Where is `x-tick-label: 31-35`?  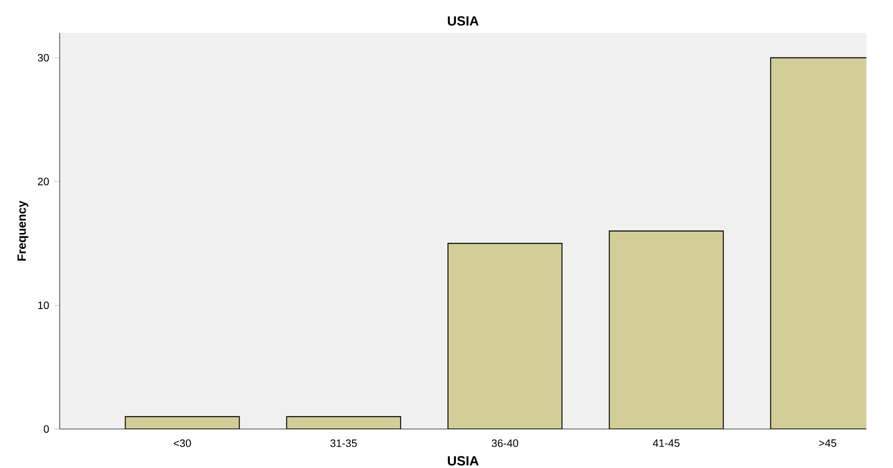 x-tick-label: 31-35 is located at coordinates (343, 443).